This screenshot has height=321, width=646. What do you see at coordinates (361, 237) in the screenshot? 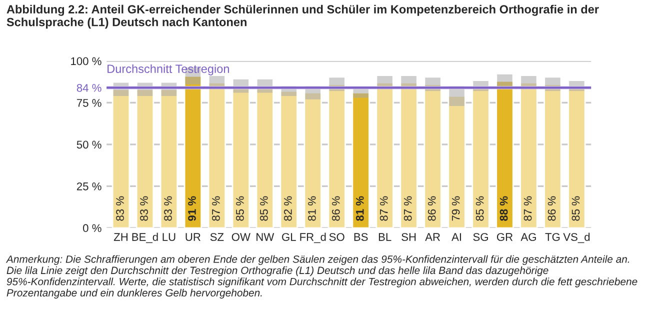
I see `x-tick-label: BS` at bounding box center [361, 237].